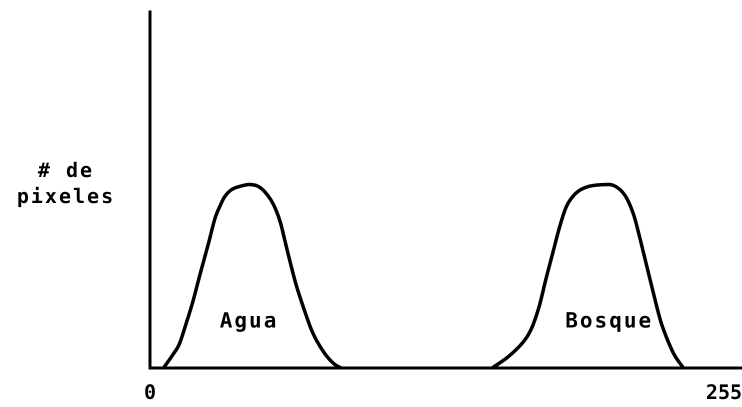 This screenshot has width=742, height=407. Describe the element at coordinates (609, 320) in the screenshot. I see `annotation: Bosque` at that location.